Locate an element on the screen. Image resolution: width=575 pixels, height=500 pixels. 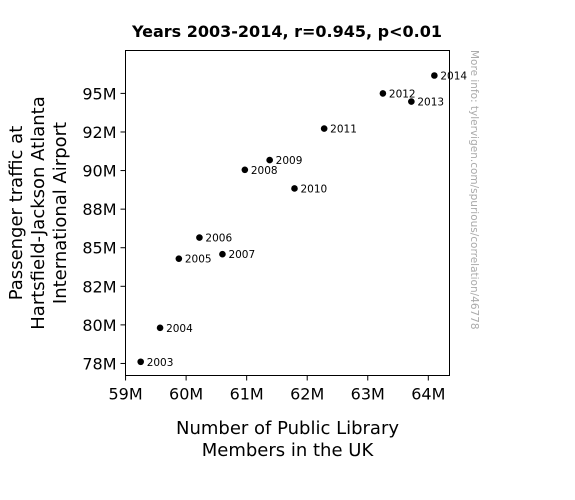
point-label: 2003 is located at coordinates (160, 363).